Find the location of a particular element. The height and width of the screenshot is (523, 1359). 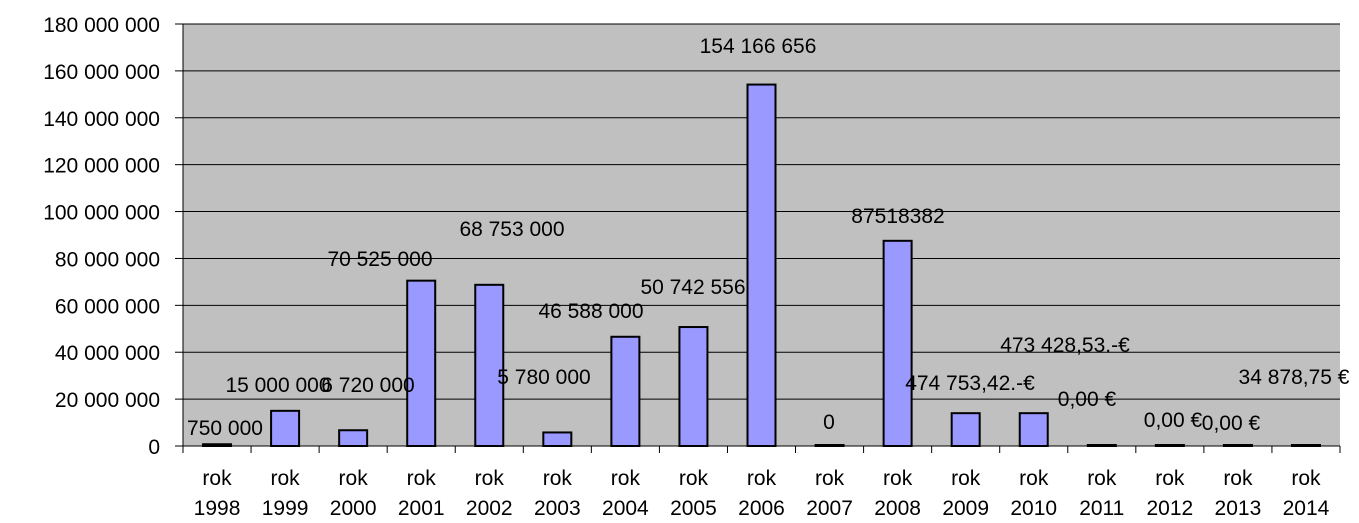

data-label: 15 000 000 is located at coordinates (277, 385).